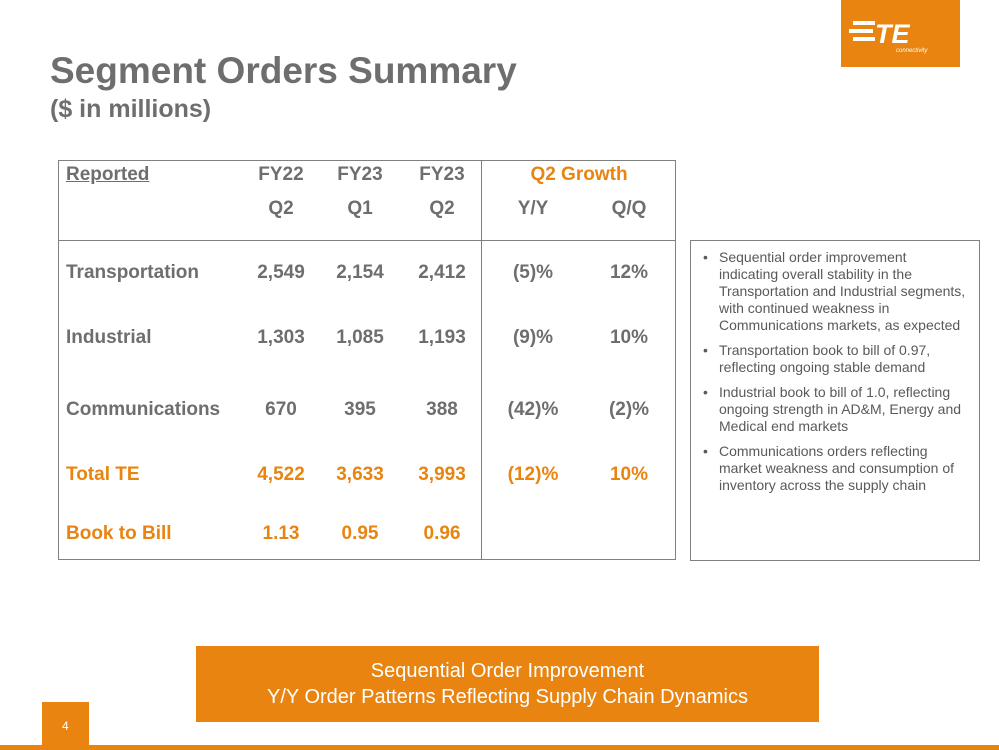  I want to click on table-cell: 1,303, so click(281, 337).